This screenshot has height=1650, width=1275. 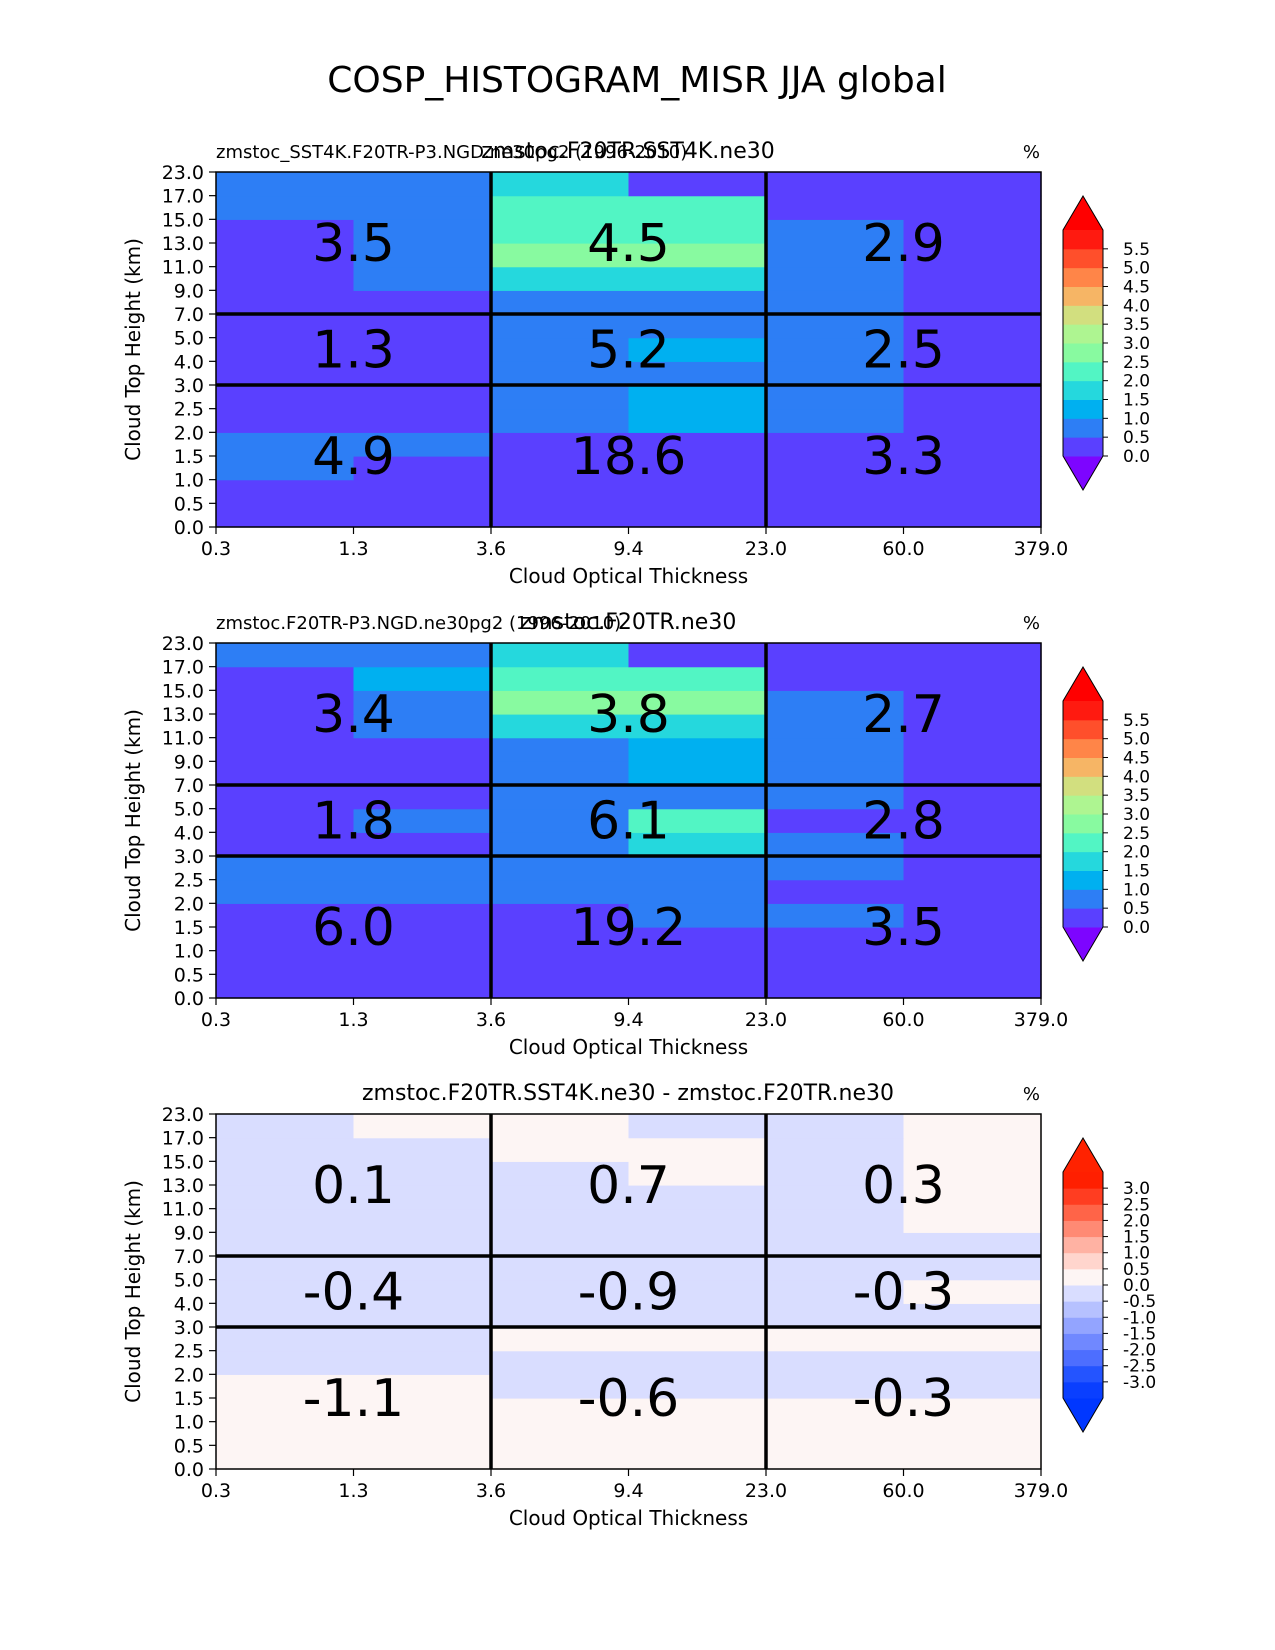 What do you see at coordinates (1139, 1351) in the screenshot?
I see `colorbar-tick-label: -2.0` at bounding box center [1139, 1351].